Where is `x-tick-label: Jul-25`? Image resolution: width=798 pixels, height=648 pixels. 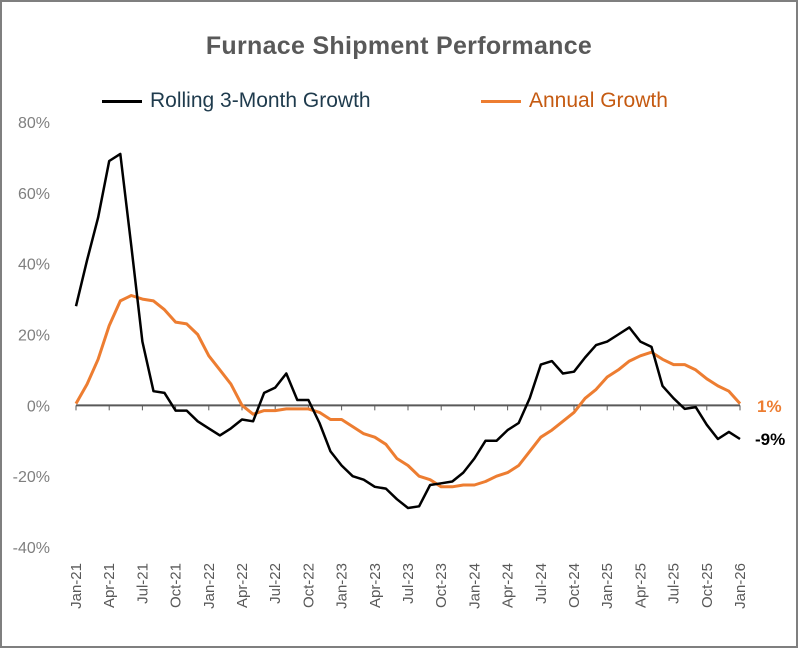
x-tick-label: Jul-25 is located at coordinates (674, 583).